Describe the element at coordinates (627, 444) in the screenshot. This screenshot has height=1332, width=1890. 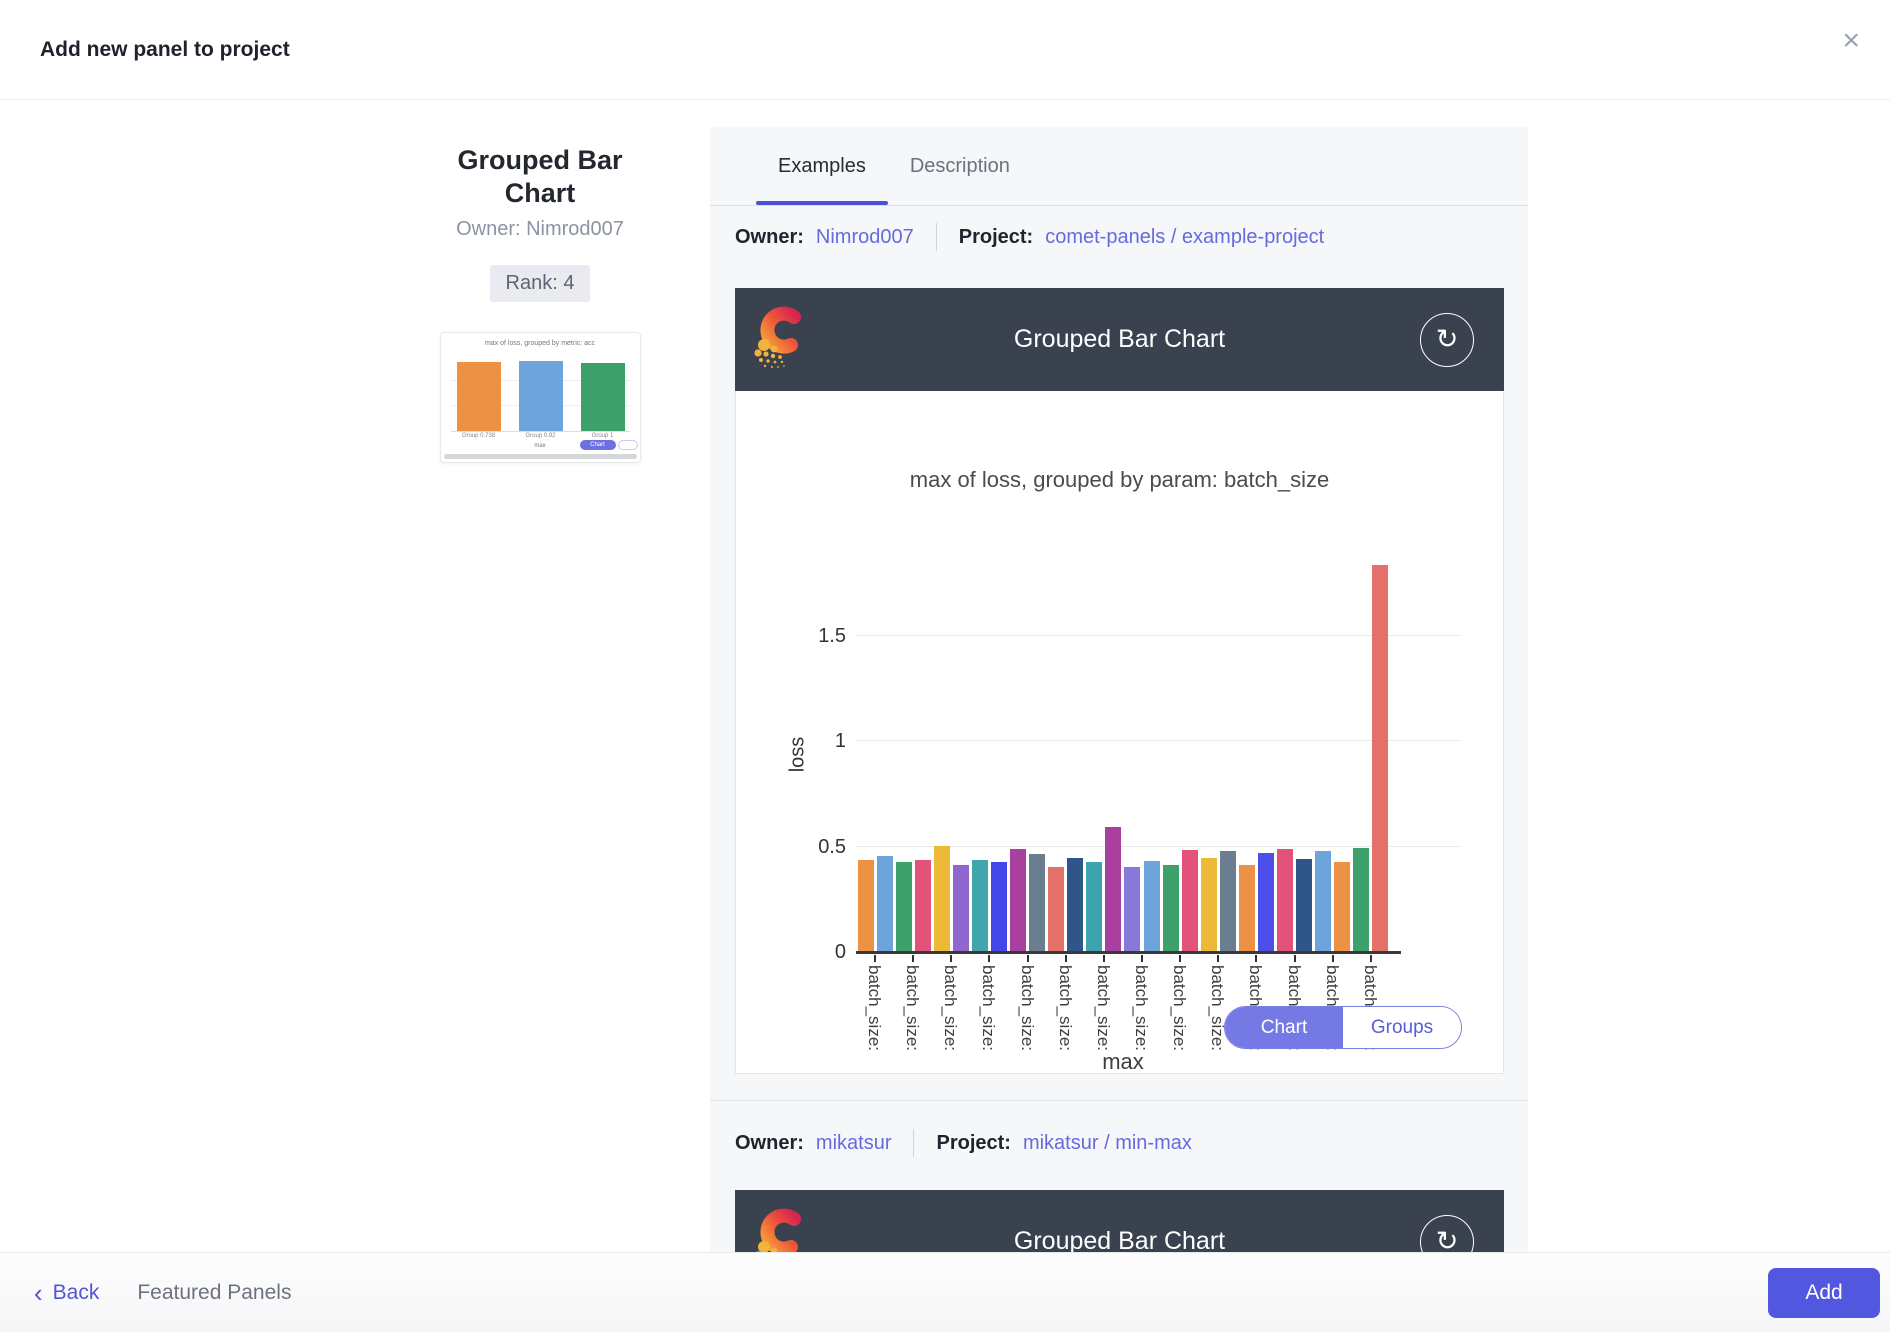
I see `thumbnail-groups-button` at that location.